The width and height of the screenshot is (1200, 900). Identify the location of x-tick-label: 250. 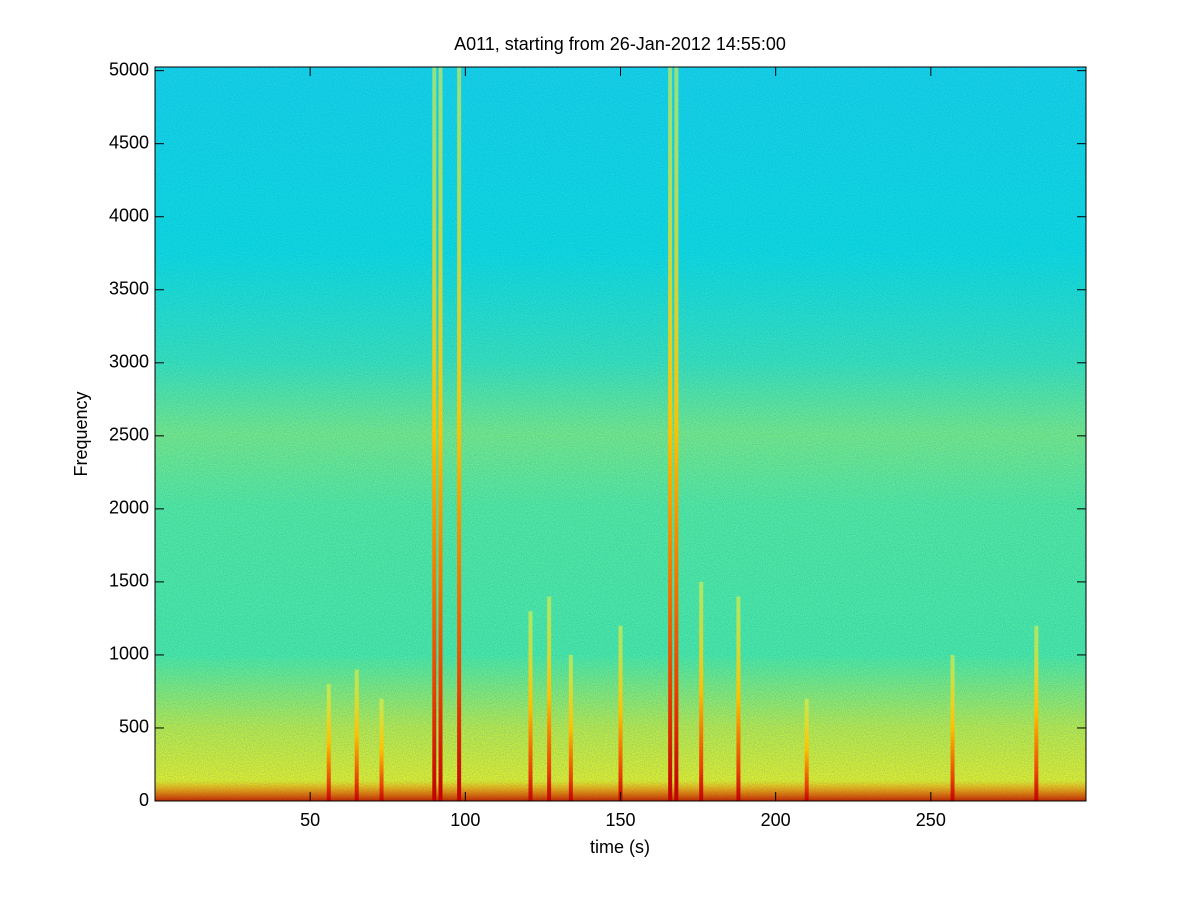
(931, 820).